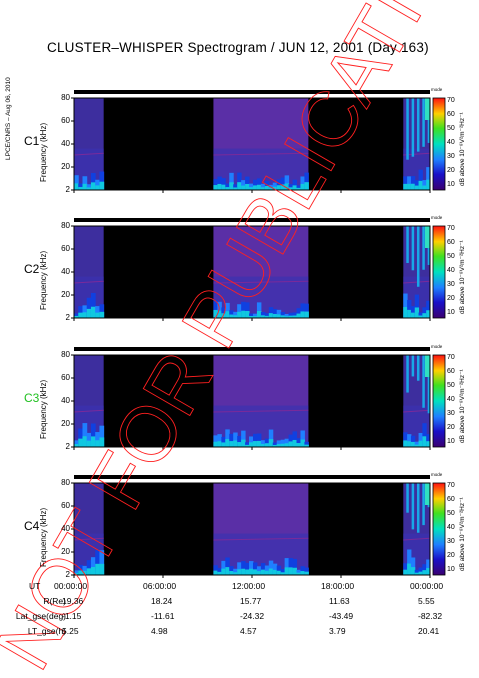  What do you see at coordinates (32, 526) in the screenshot?
I see `satellite-label: C4` at bounding box center [32, 526].